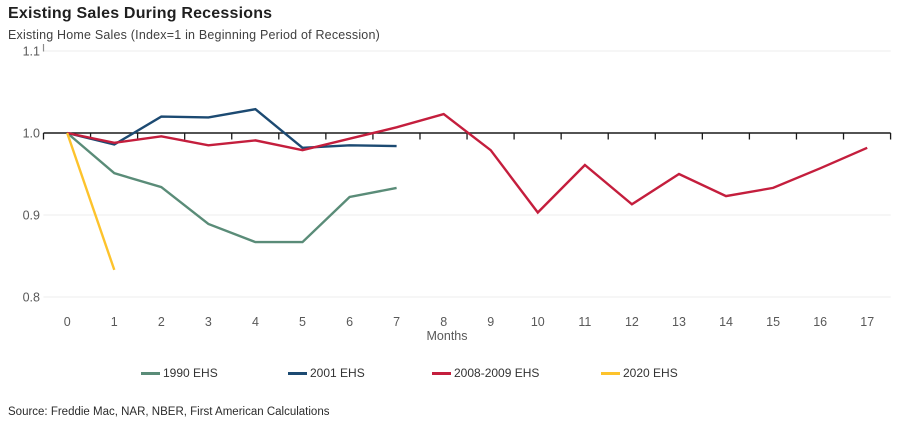 Image resolution: width=898 pixels, height=438 pixels. Describe the element at coordinates (114, 322) in the screenshot. I see `x-tick-label-1: 1` at that location.